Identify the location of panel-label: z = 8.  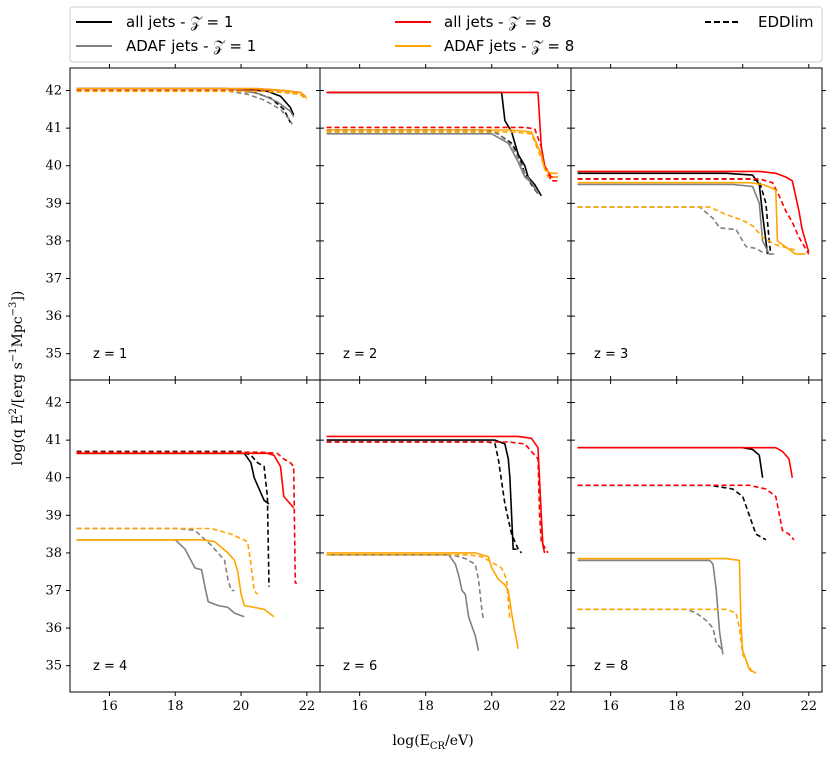
(611, 666).